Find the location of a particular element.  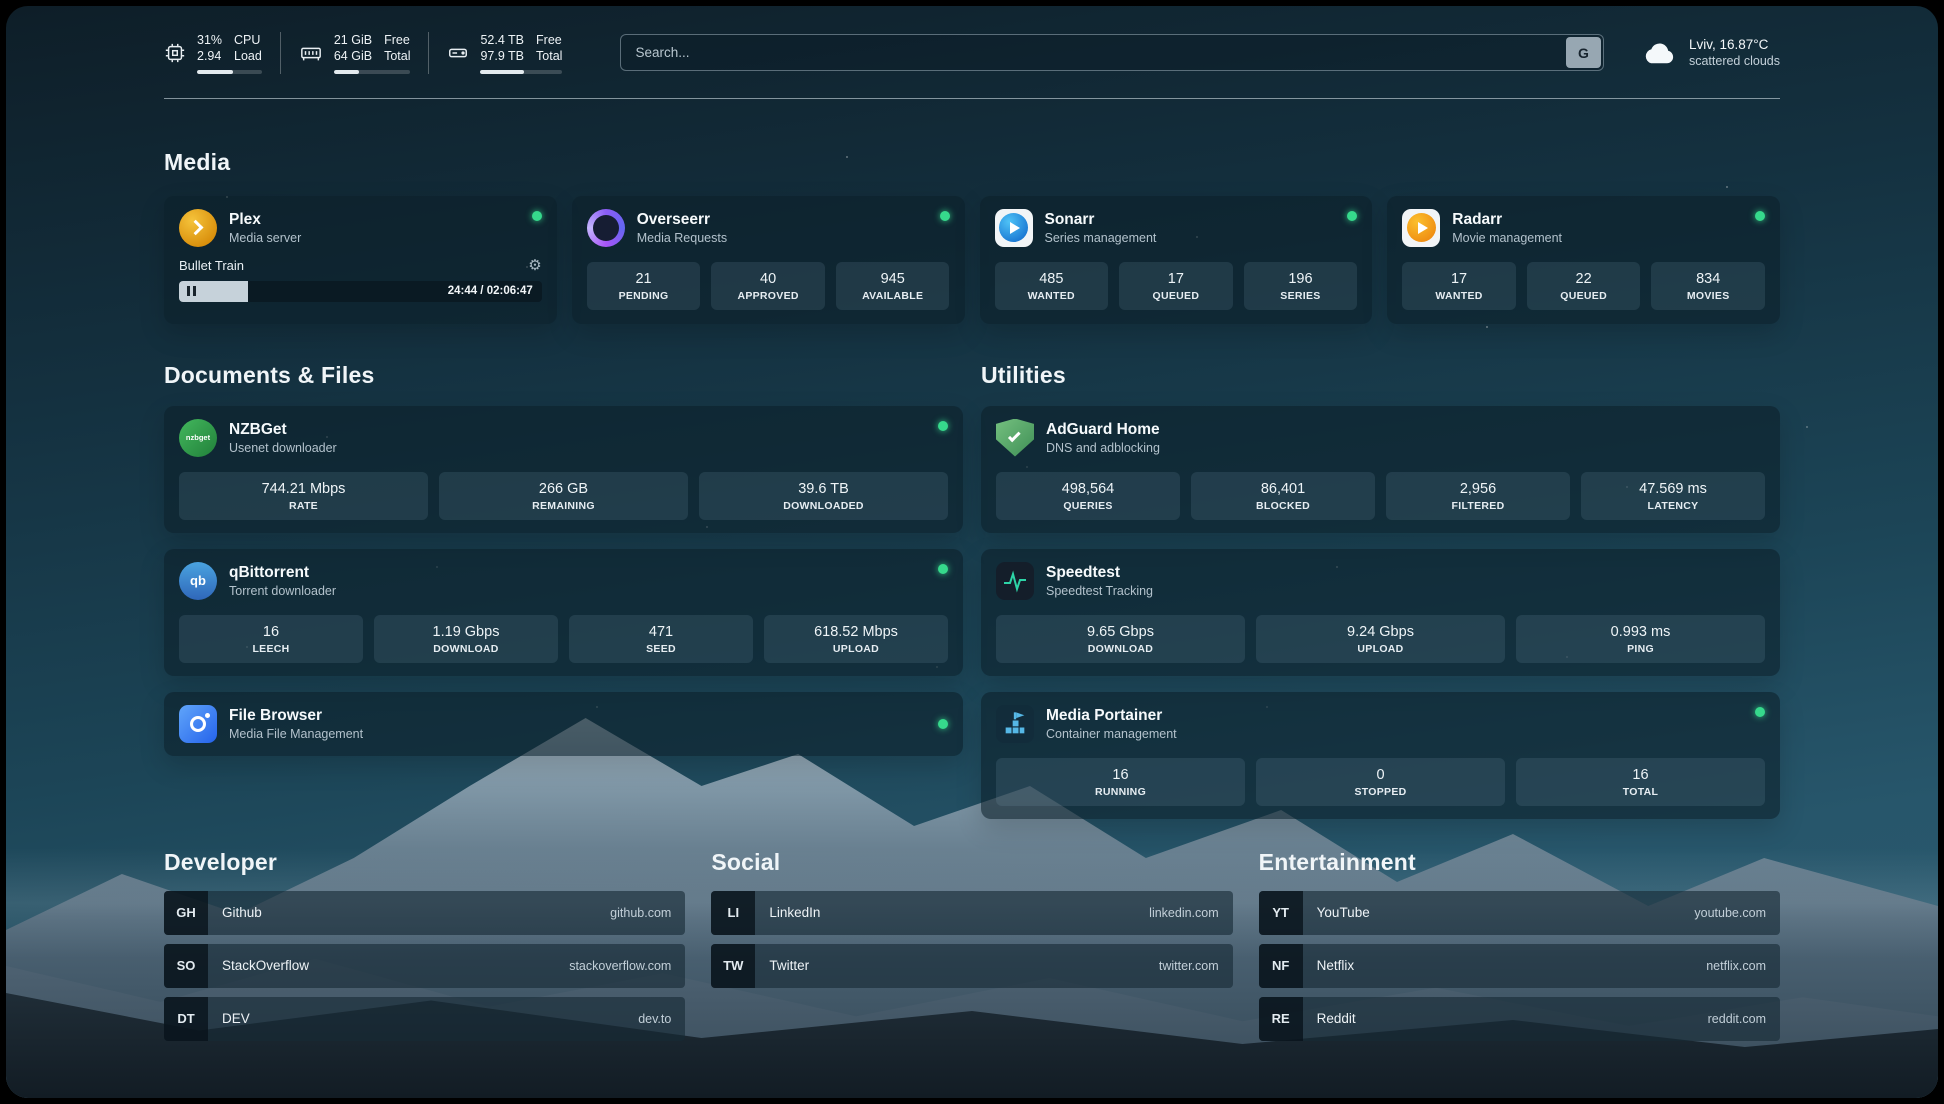

dev-icon: DT is located at coordinates (186, 1018).